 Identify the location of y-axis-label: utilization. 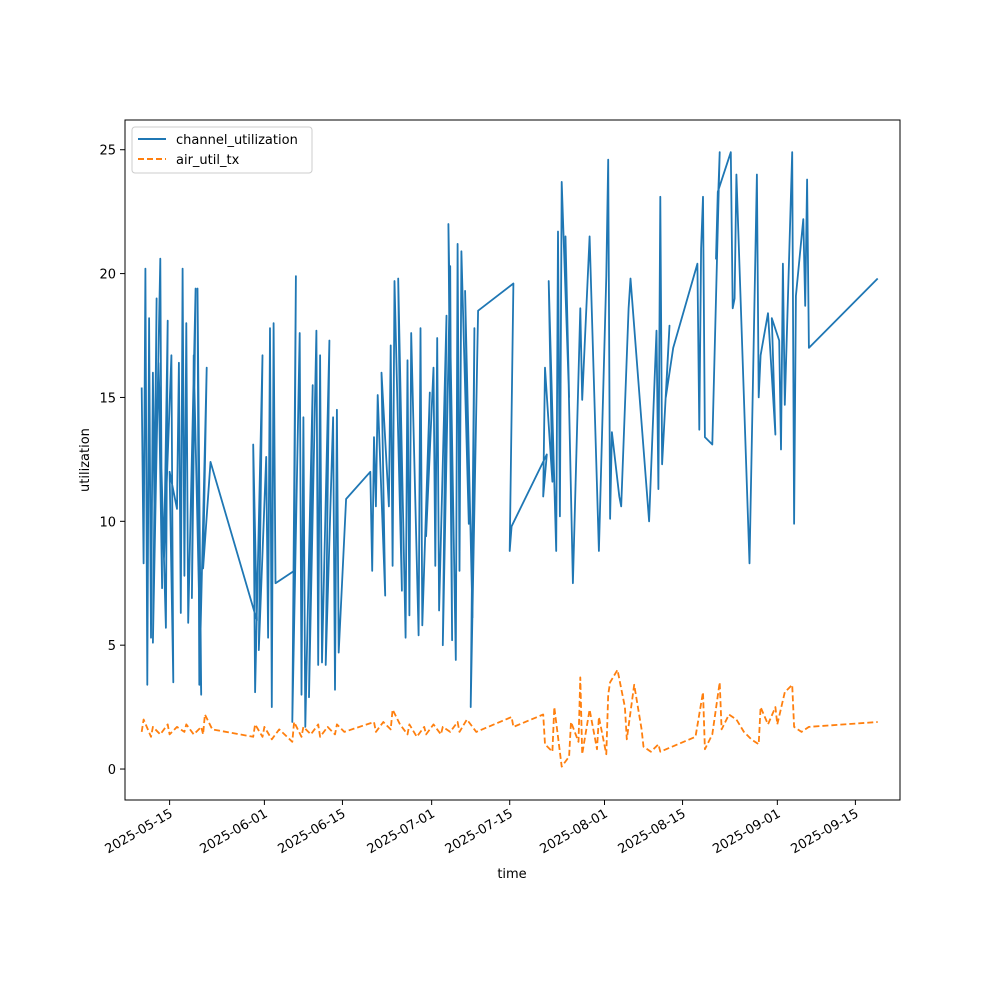
(85, 460).